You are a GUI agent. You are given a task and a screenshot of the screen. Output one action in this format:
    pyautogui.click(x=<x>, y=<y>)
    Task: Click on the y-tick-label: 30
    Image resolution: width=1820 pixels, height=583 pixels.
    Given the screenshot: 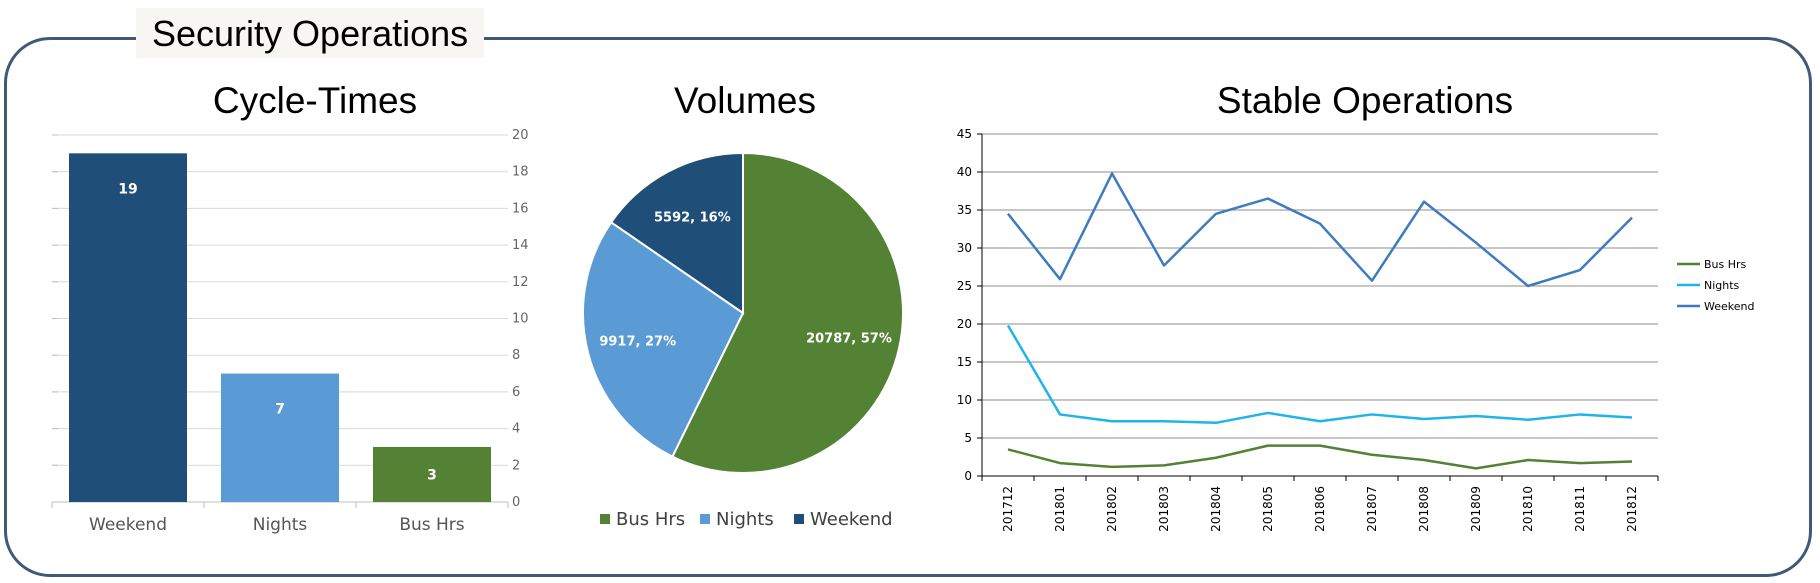 What is the action you would take?
    pyautogui.click(x=964, y=248)
    